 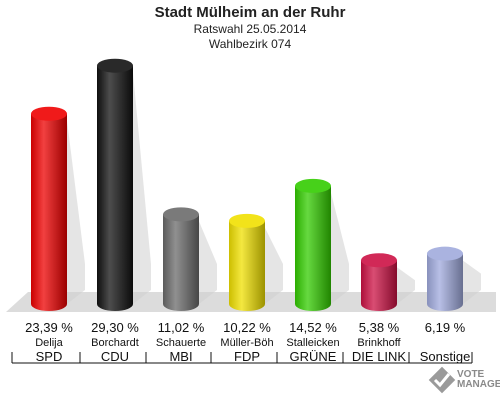 What do you see at coordinates (379, 282) in the screenshot?
I see `bar-die-linke` at bounding box center [379, 282].